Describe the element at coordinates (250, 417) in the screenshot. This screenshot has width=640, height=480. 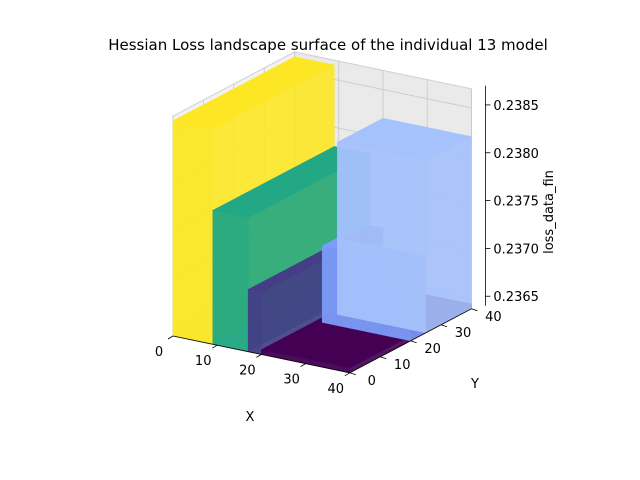
I see `x-axis-label: X` at that location.